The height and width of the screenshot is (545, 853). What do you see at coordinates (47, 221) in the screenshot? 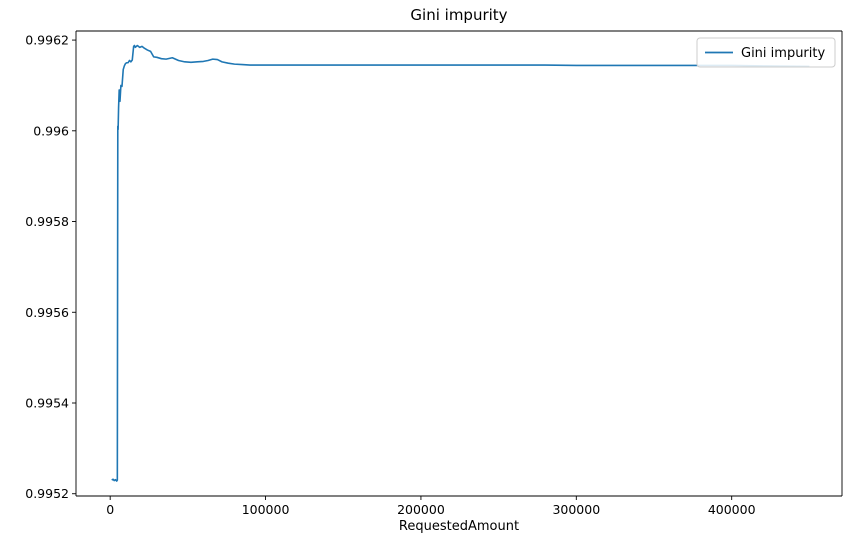
I see `y-tick-label: 0.9958` at bounding box center [47, 221].